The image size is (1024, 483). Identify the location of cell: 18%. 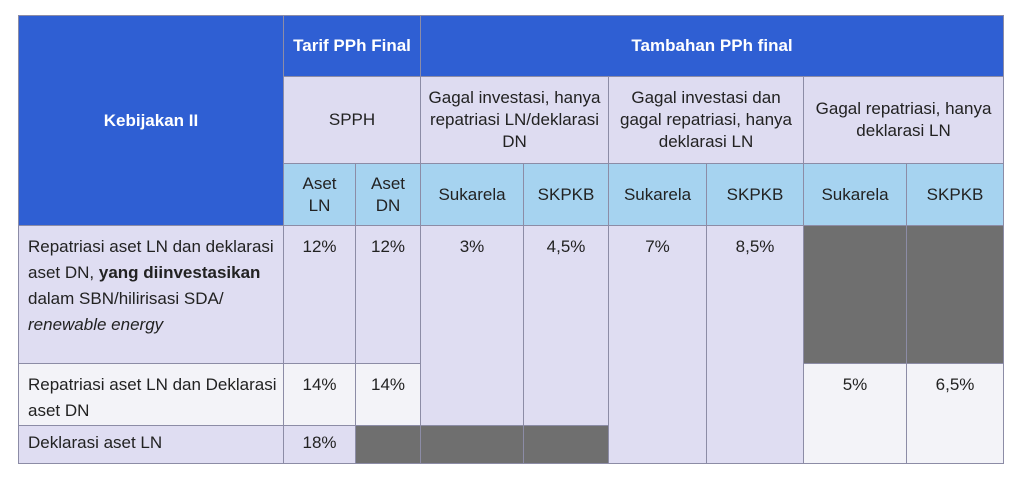
(319, 444).